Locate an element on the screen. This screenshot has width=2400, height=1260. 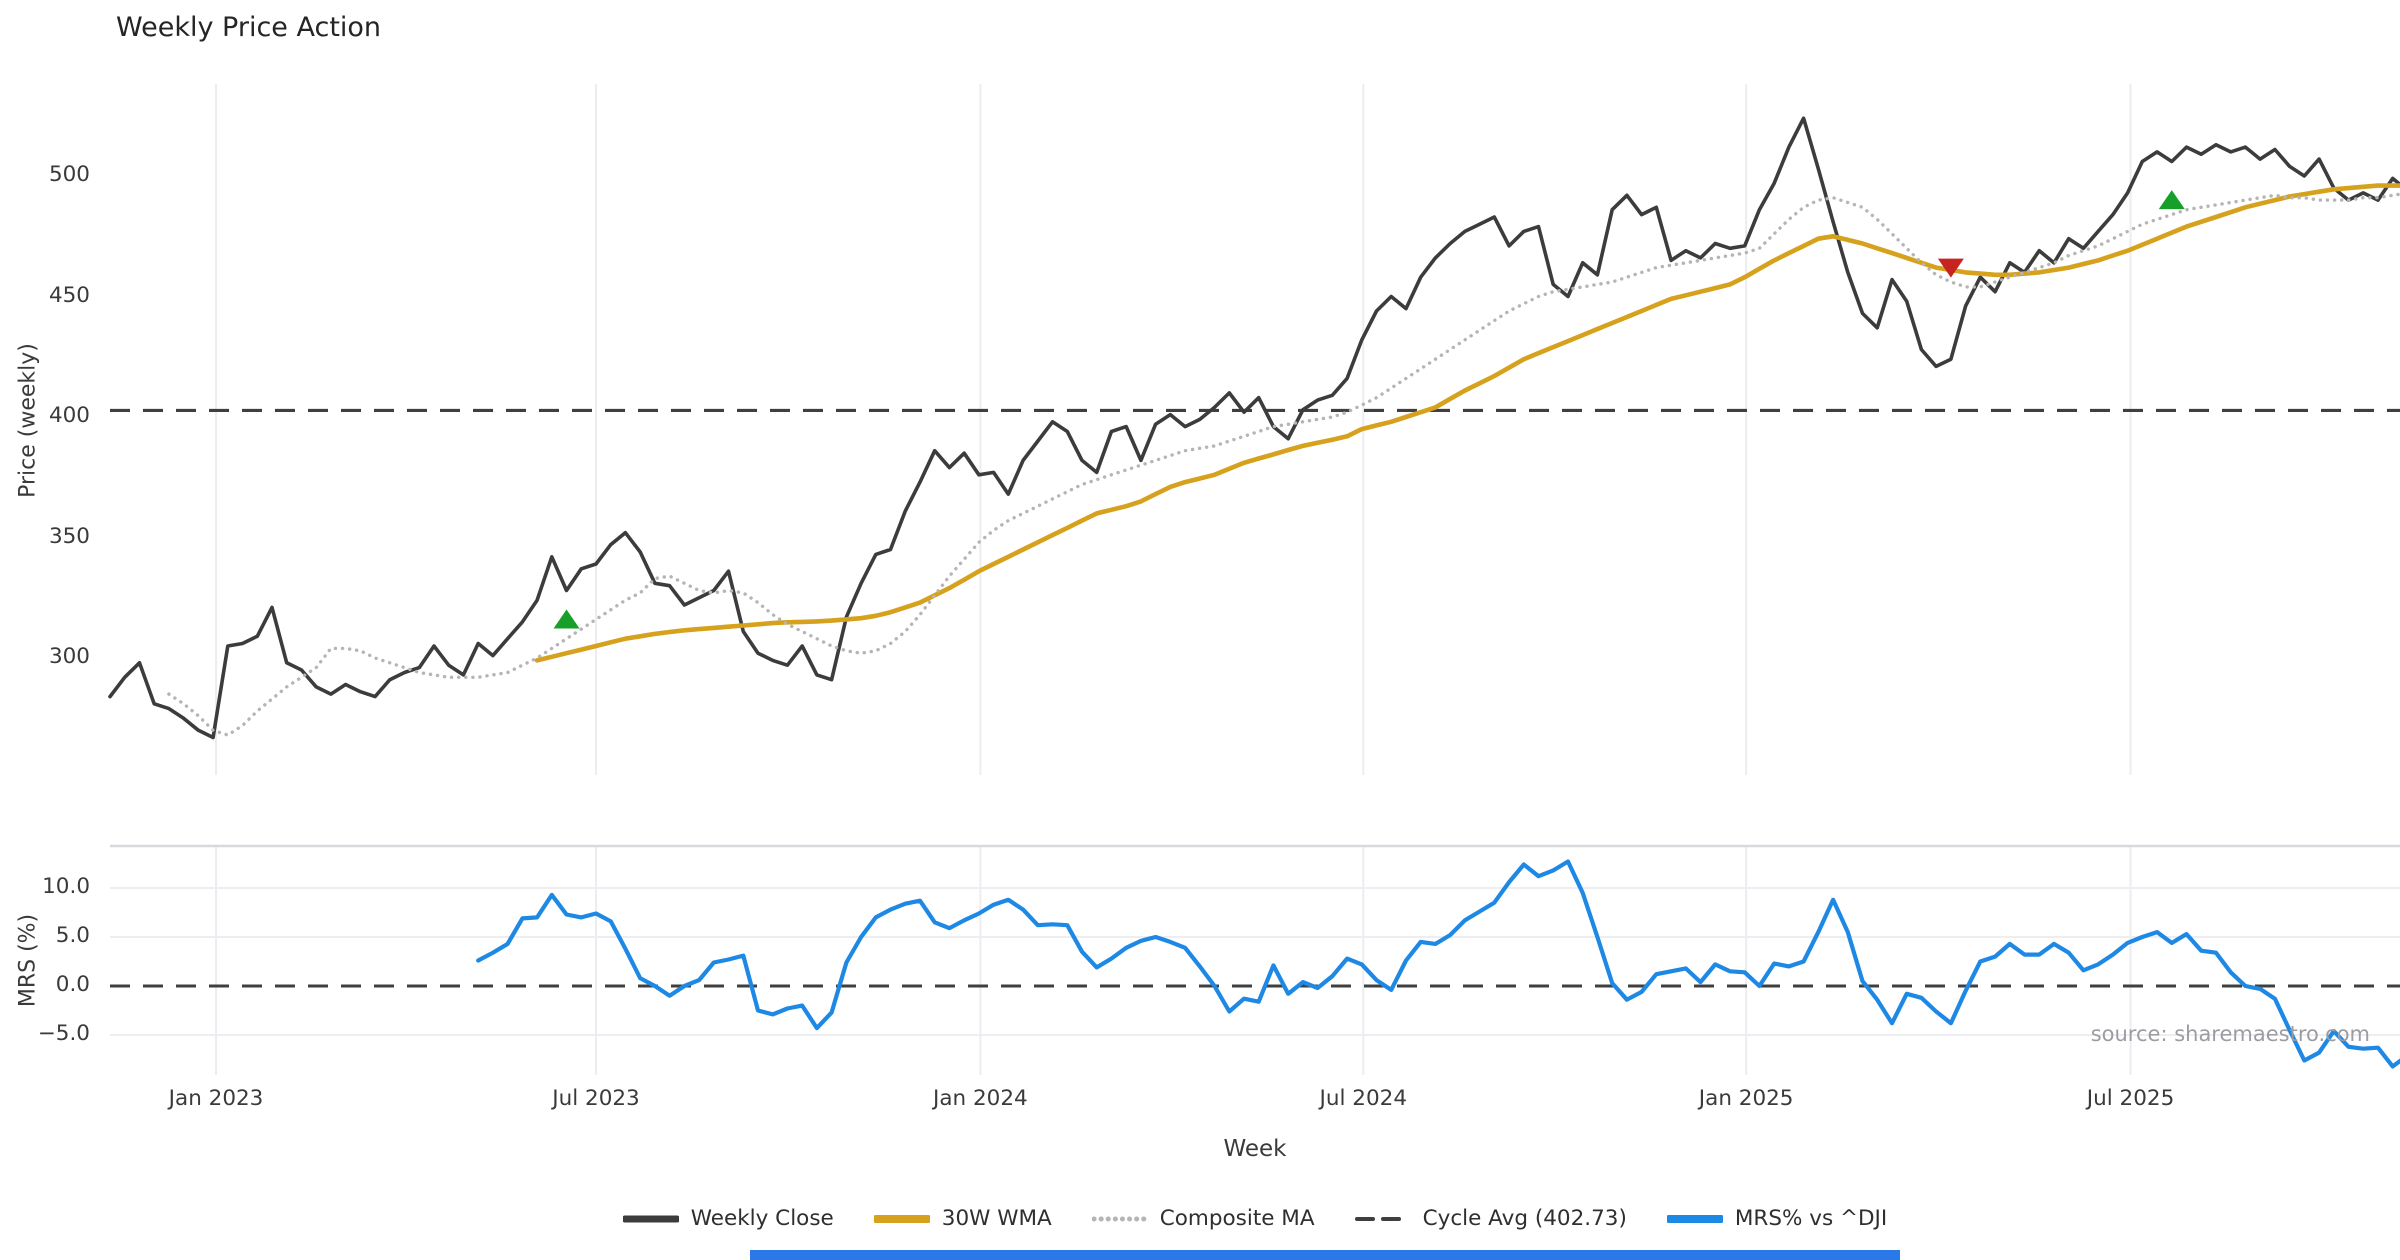
mrs-axis-title: MRS (%) is located at coordinates (28, 960).